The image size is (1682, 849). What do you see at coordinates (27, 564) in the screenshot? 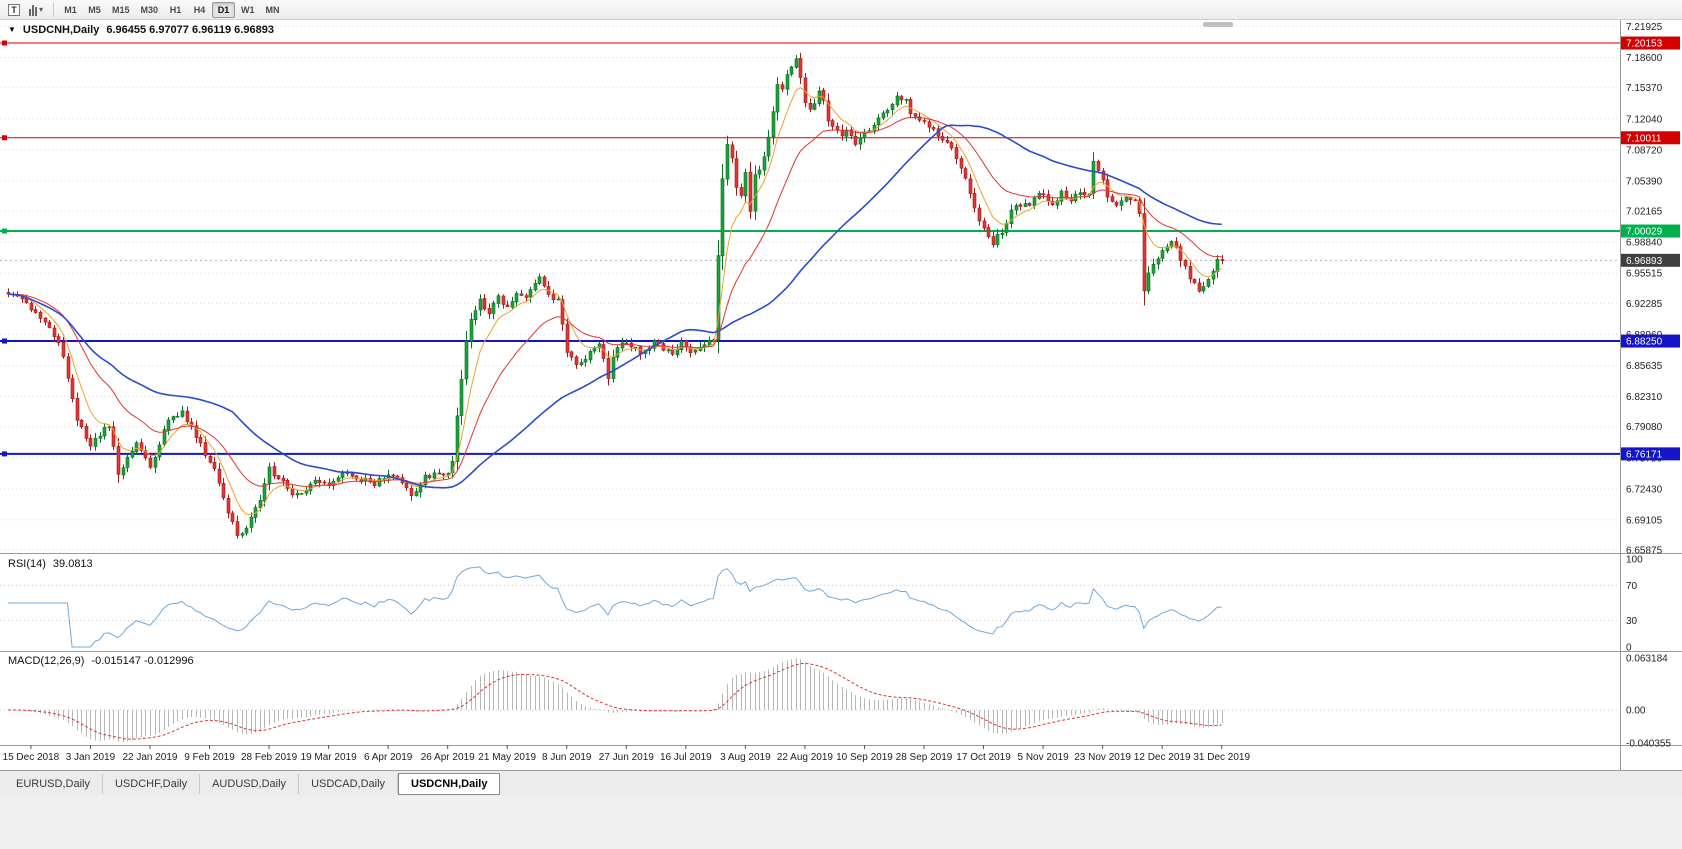
I see `rsi-name: RSI(14)` at bounding box center [27, 564].